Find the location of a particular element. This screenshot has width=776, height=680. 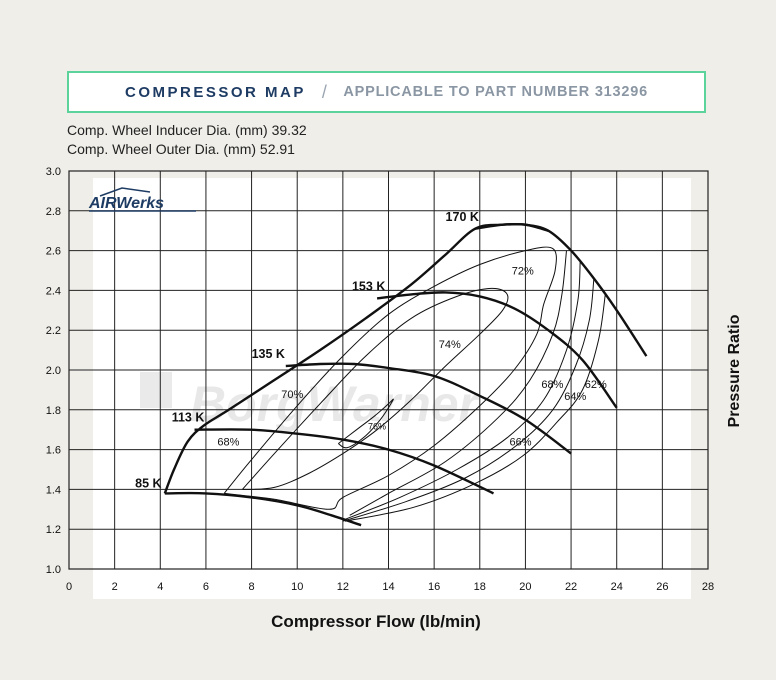

speed-line-label: 85 K is located at coordinates (148, 483).